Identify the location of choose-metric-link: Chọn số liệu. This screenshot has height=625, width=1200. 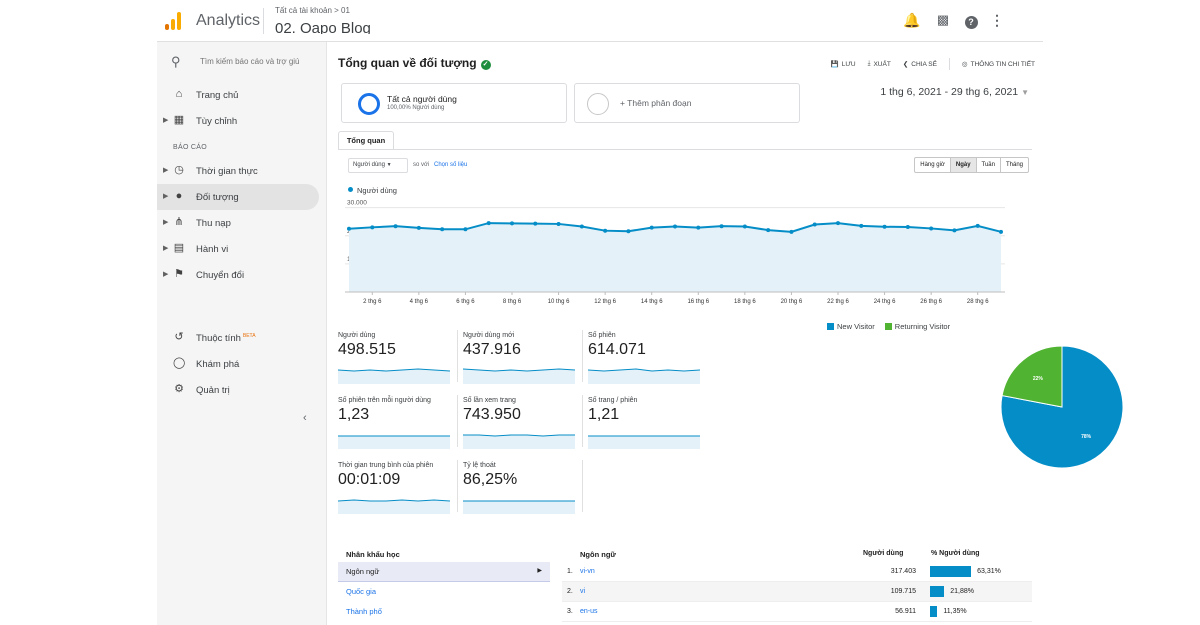
(451, 165).